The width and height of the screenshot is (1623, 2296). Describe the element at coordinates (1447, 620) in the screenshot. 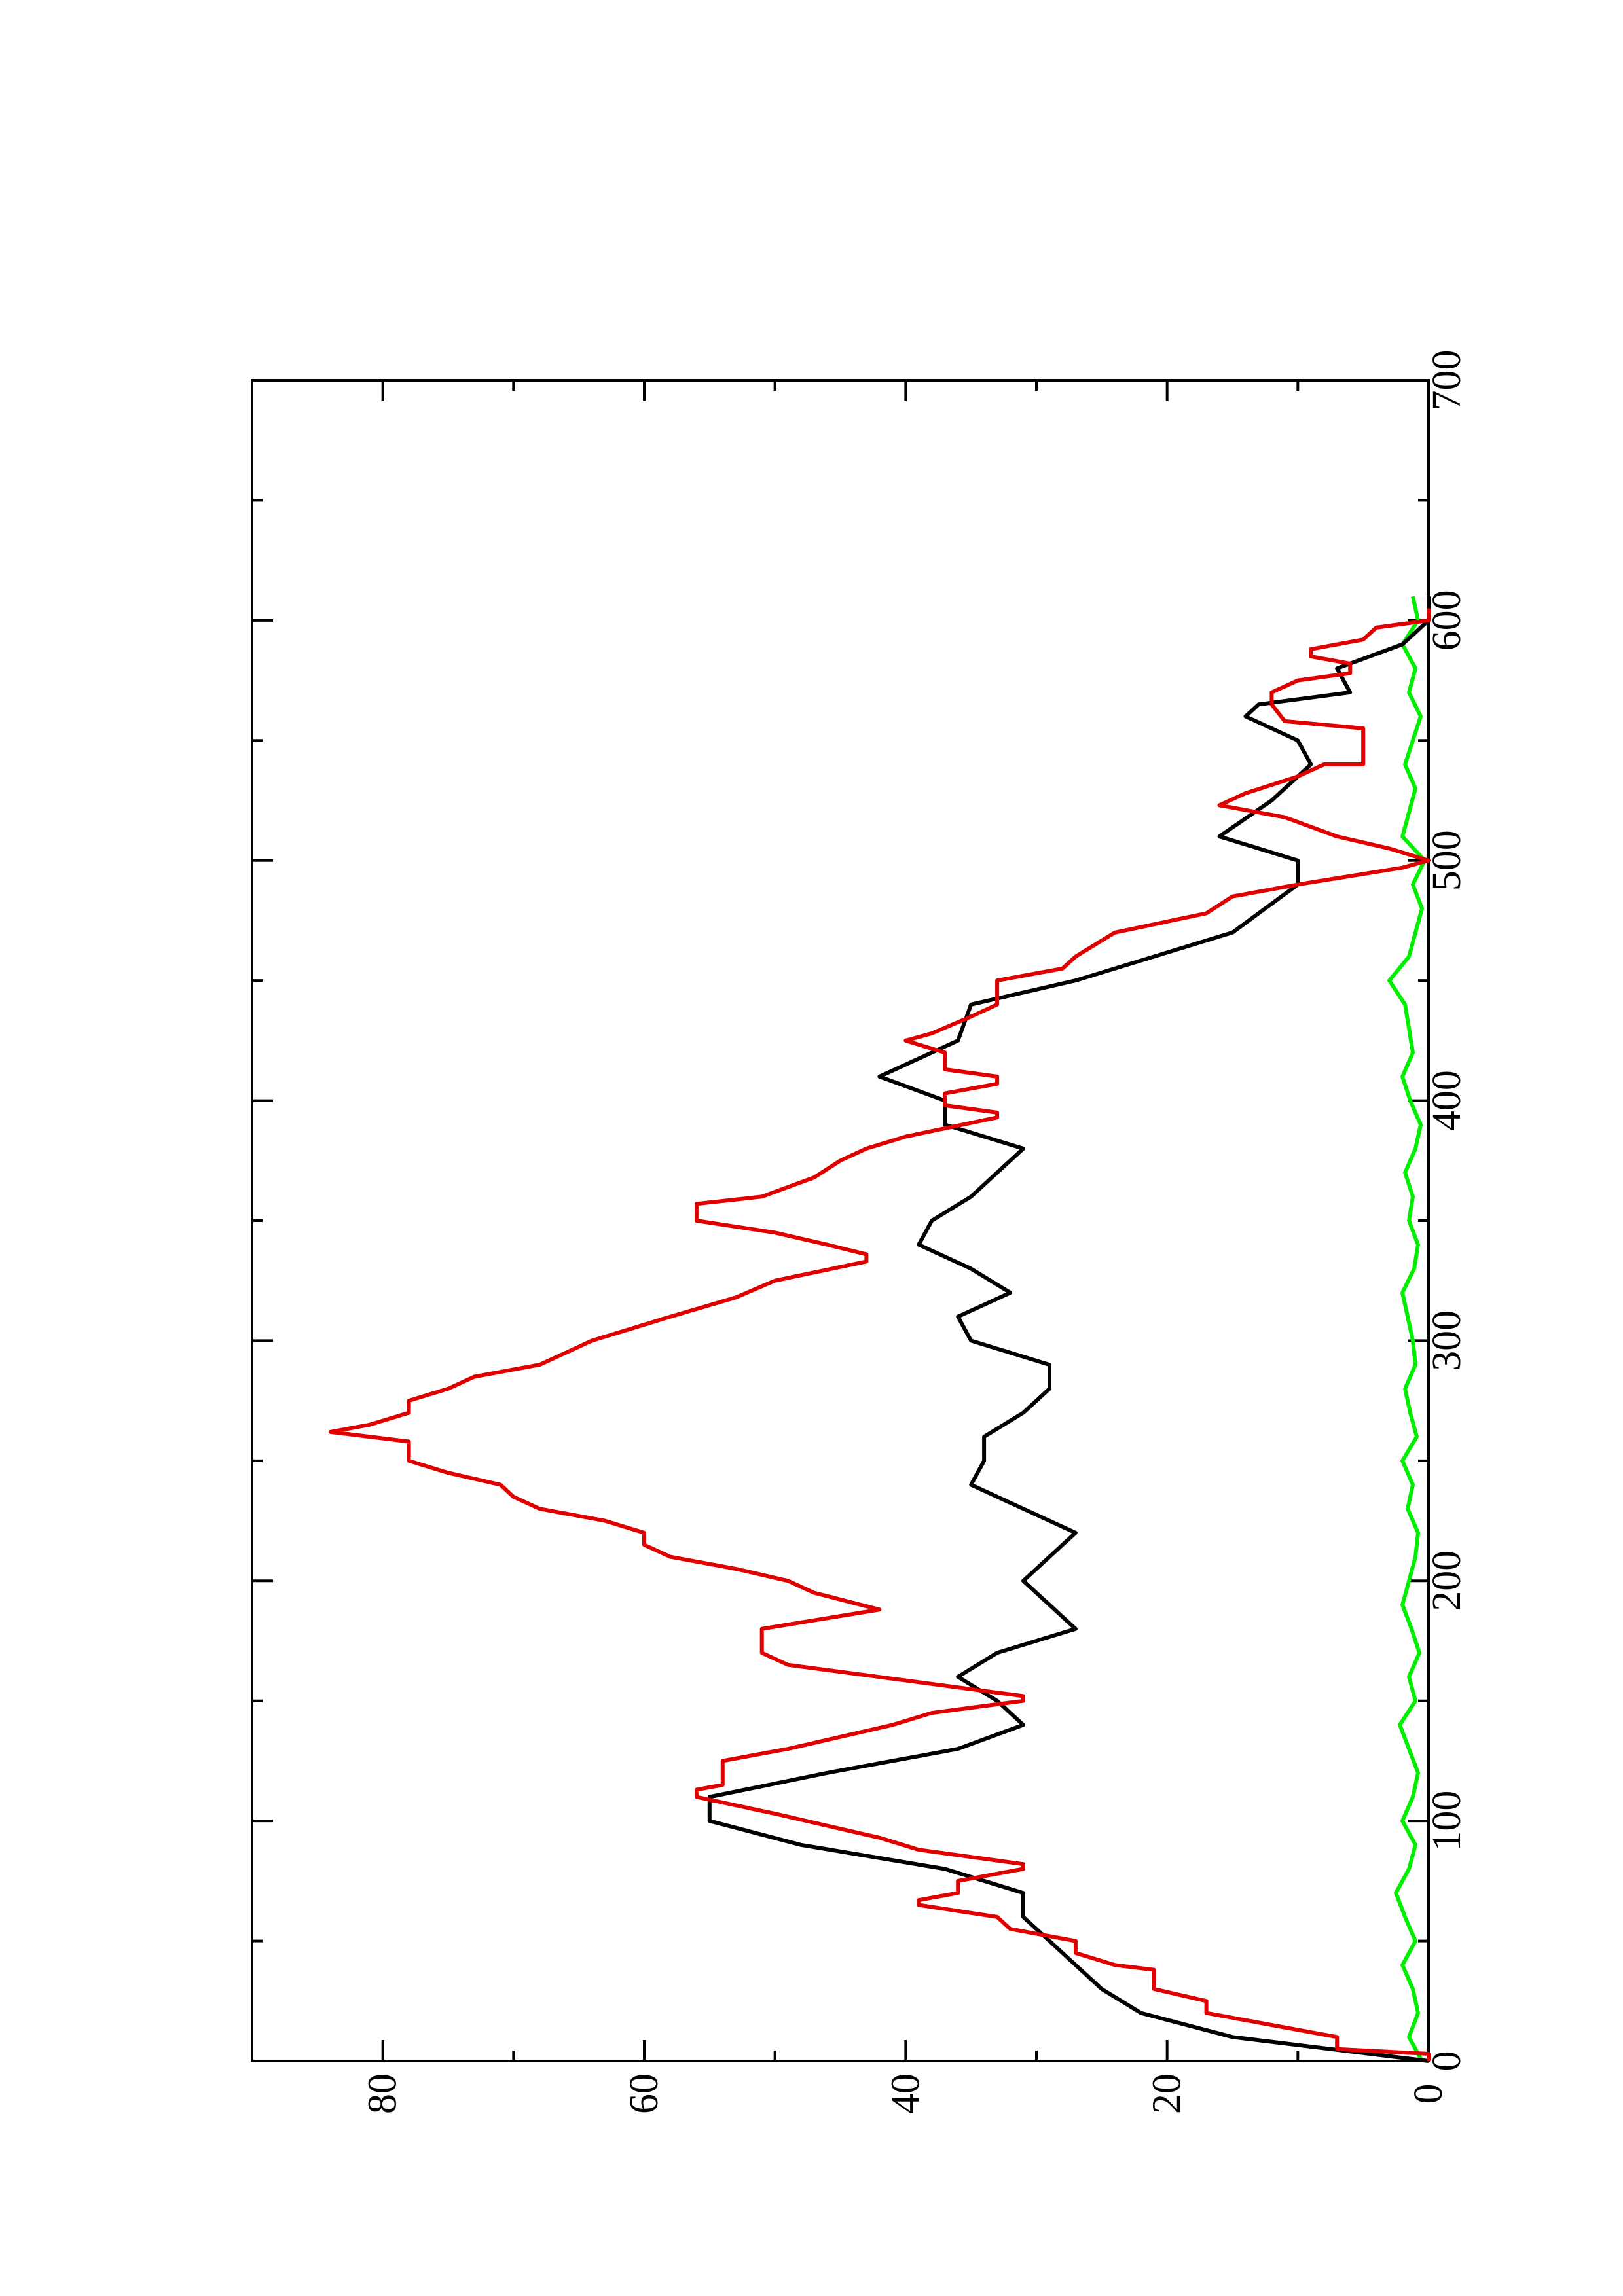

I see `x-tick-label: 600` at that location.